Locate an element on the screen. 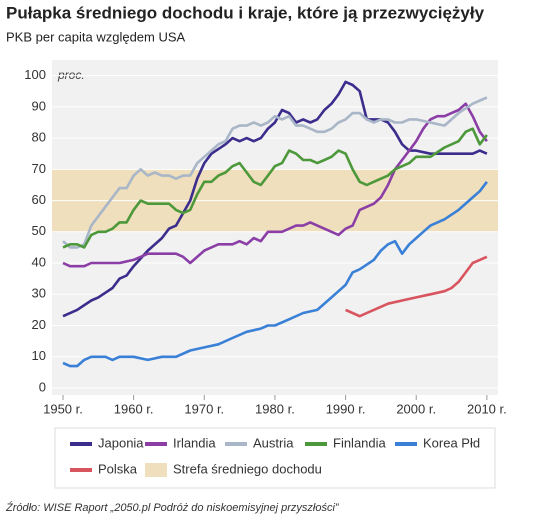 The height and width of the screenshot is (532, 550). x-tick-label: 1980 r. is located at coordinates (275, 408).